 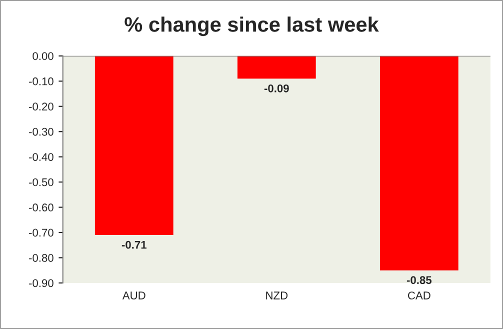 What do you see at coordinates (41, 81) in the screenshot?
I see `y-tick-label: -0.10` at bounding box center [41, 81].